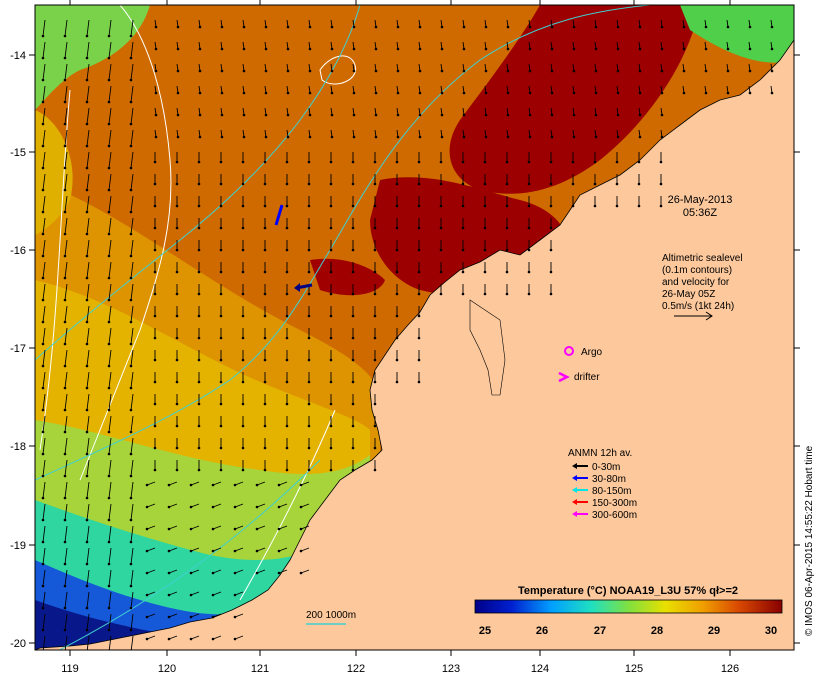 Image resolution: width=820 pixels, height=680 pixels. I want to click on colorbar-title: Temperature (°C) NOAA19_L3U 57% qł>=2, so click(628, 591).